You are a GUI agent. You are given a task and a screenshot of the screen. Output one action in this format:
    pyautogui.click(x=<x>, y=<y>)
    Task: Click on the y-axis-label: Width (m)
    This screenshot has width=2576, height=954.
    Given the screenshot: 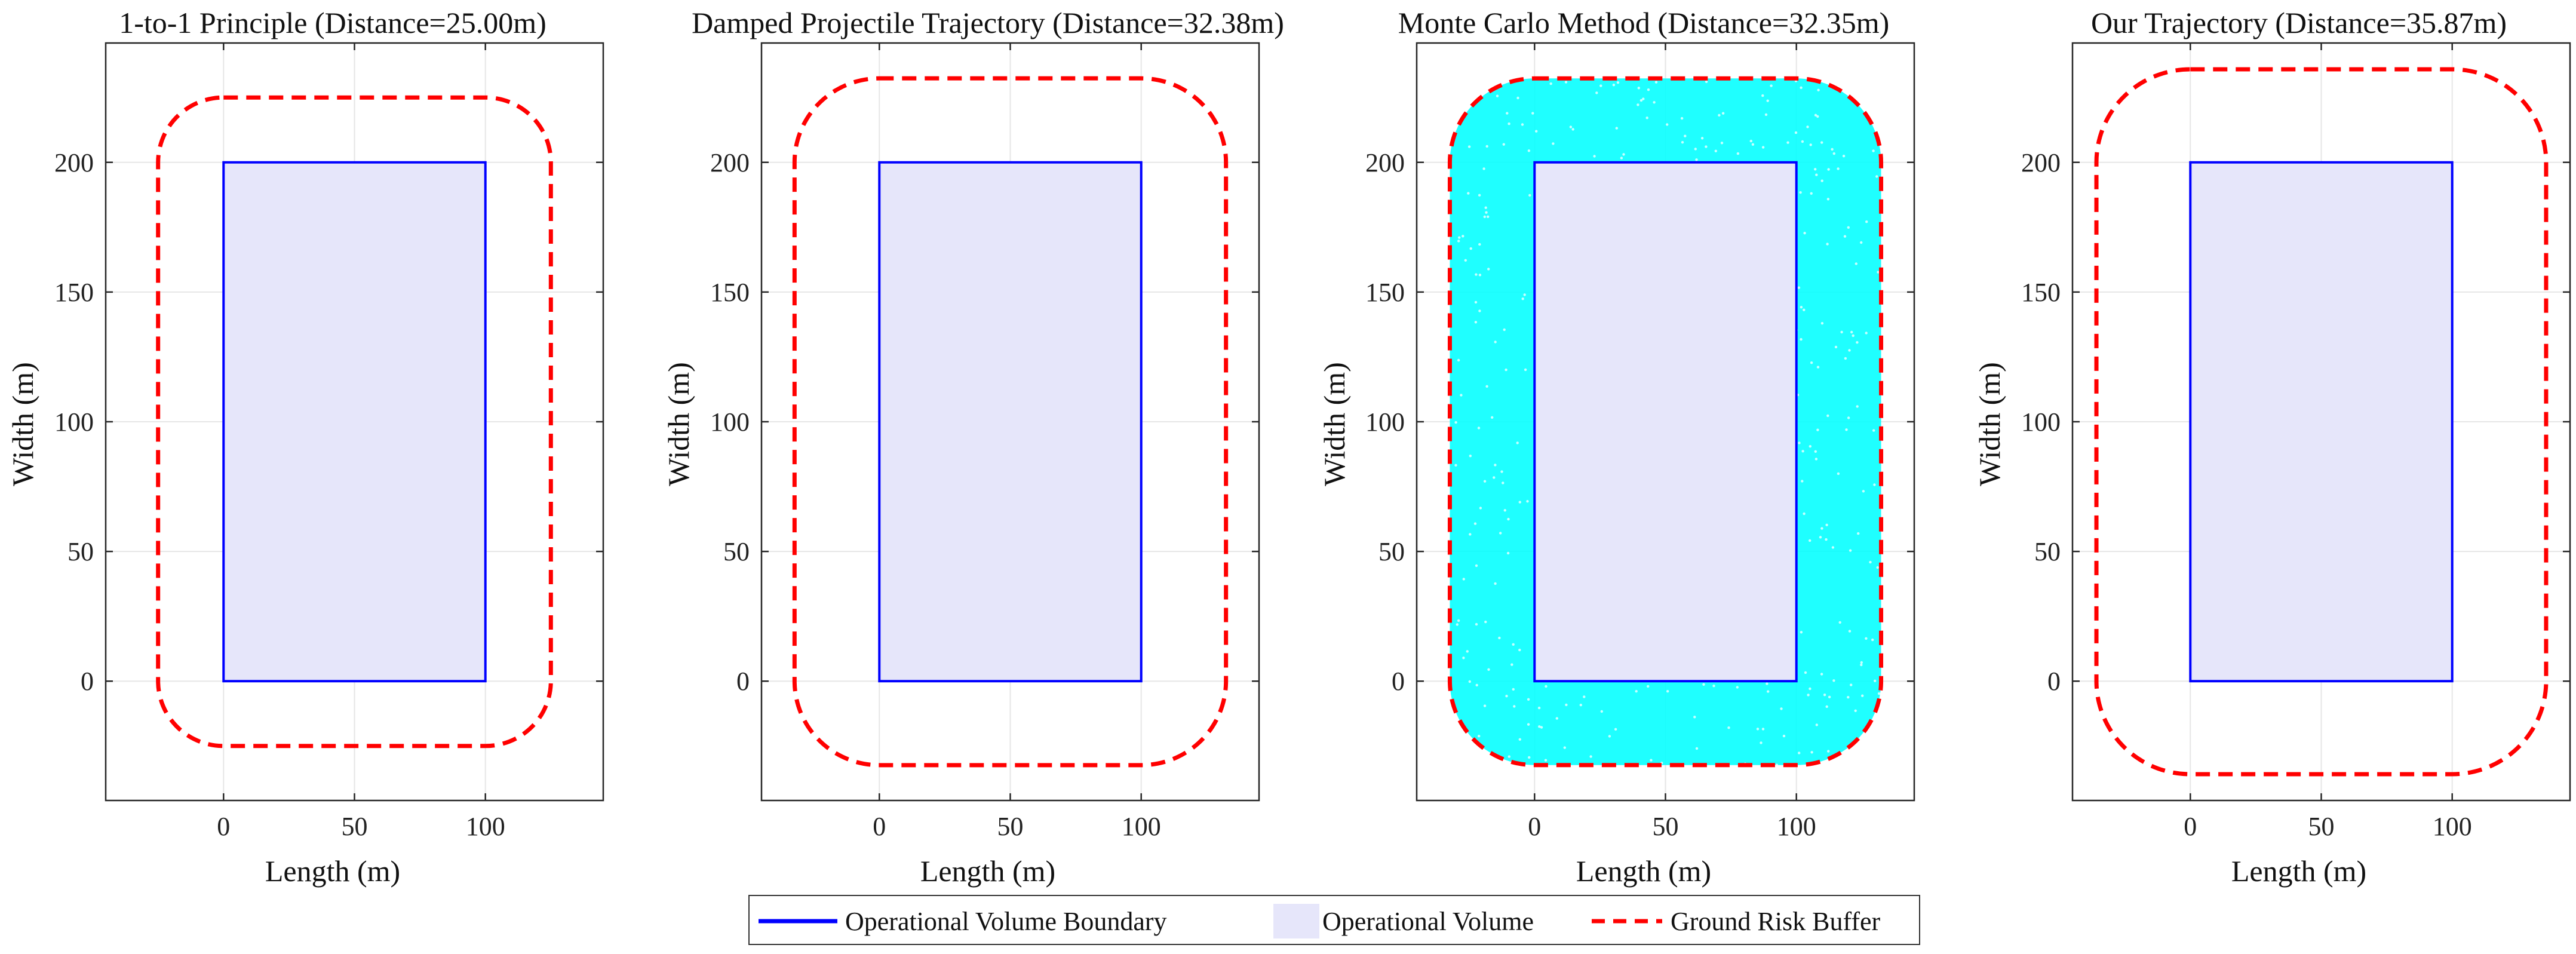 What is the action you would take?
    pyautogui.click(x=1334, y=424)
    